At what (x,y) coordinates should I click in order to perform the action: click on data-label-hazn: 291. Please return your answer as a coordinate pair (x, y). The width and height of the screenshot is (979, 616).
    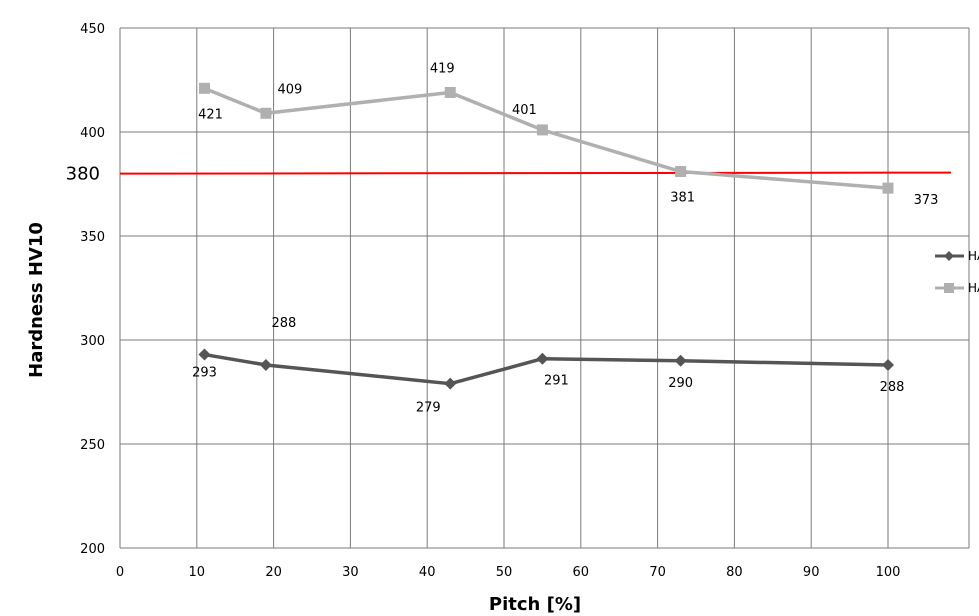
    Looking at the image, I should click on (556, 381).